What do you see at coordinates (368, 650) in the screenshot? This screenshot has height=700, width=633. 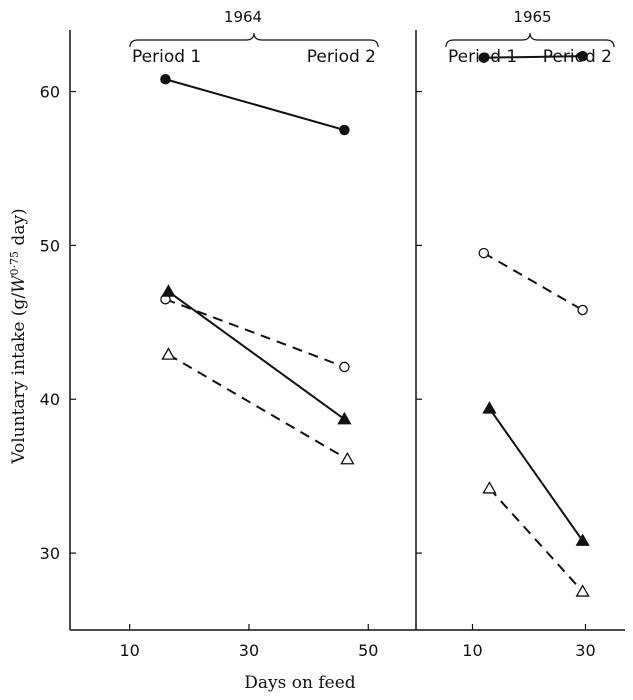 I see `x-tick-label-1964-50: 50` at bounding box center [368, 650].